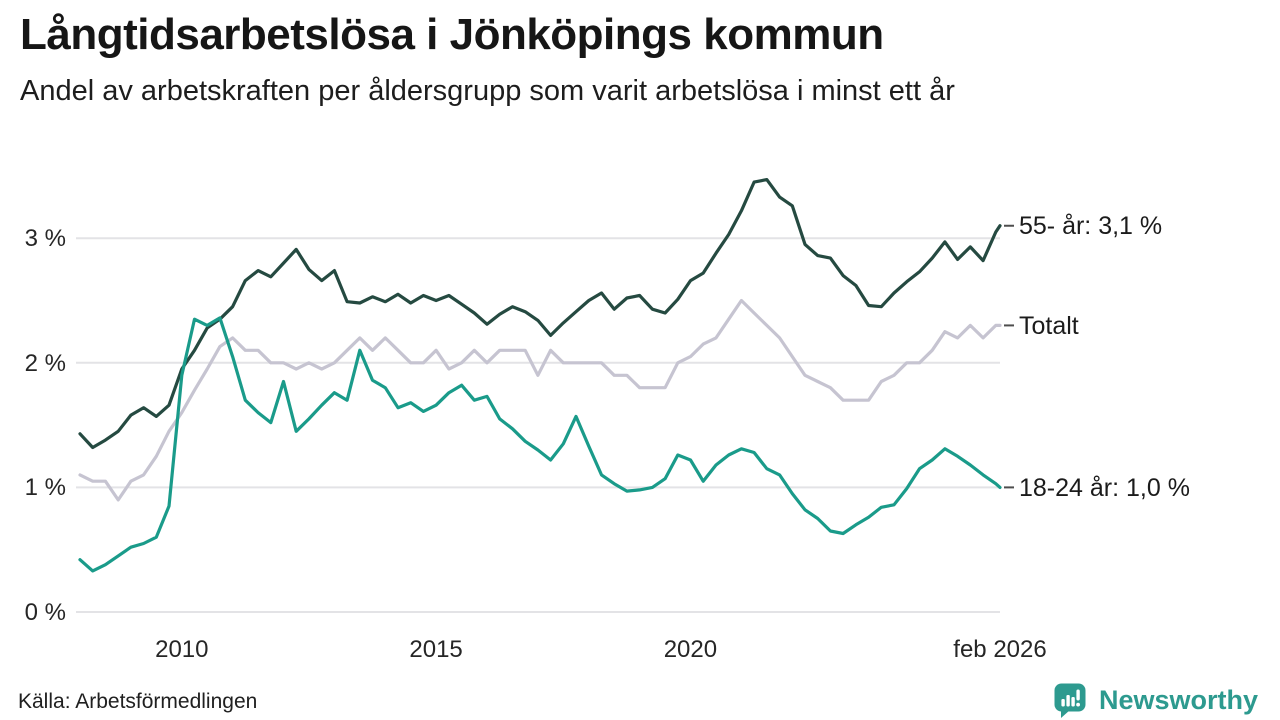  I want to click on y-tick-0: 0 %, so click(45, 612).